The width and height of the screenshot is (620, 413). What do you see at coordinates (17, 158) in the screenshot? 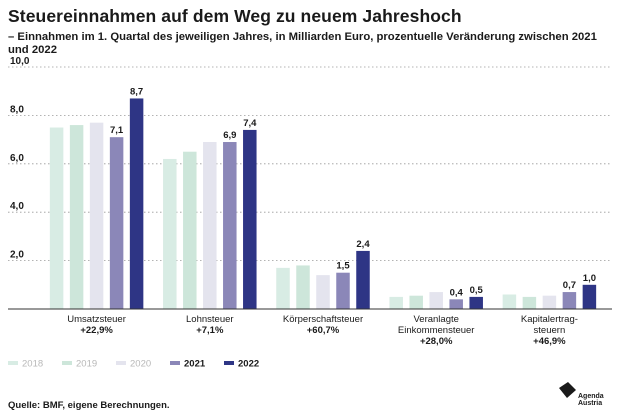
I see `y-tick-label: 6,0` at bounding box center [17, 158].